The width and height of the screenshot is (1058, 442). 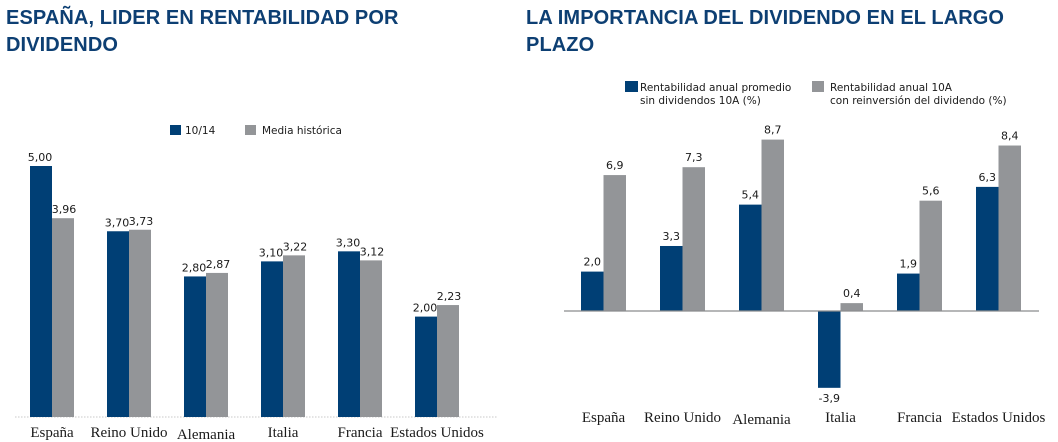 I want to click on data-label: 3,12, so click(x=372, y=251).